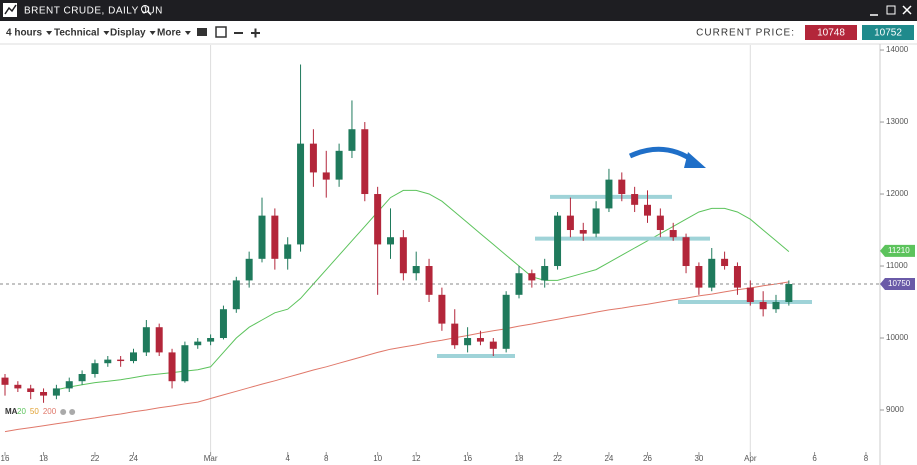 Image resolution: width=917 pixels, height=465 pixels. I want to click on x-tick-label: 12, so click(416, 458).